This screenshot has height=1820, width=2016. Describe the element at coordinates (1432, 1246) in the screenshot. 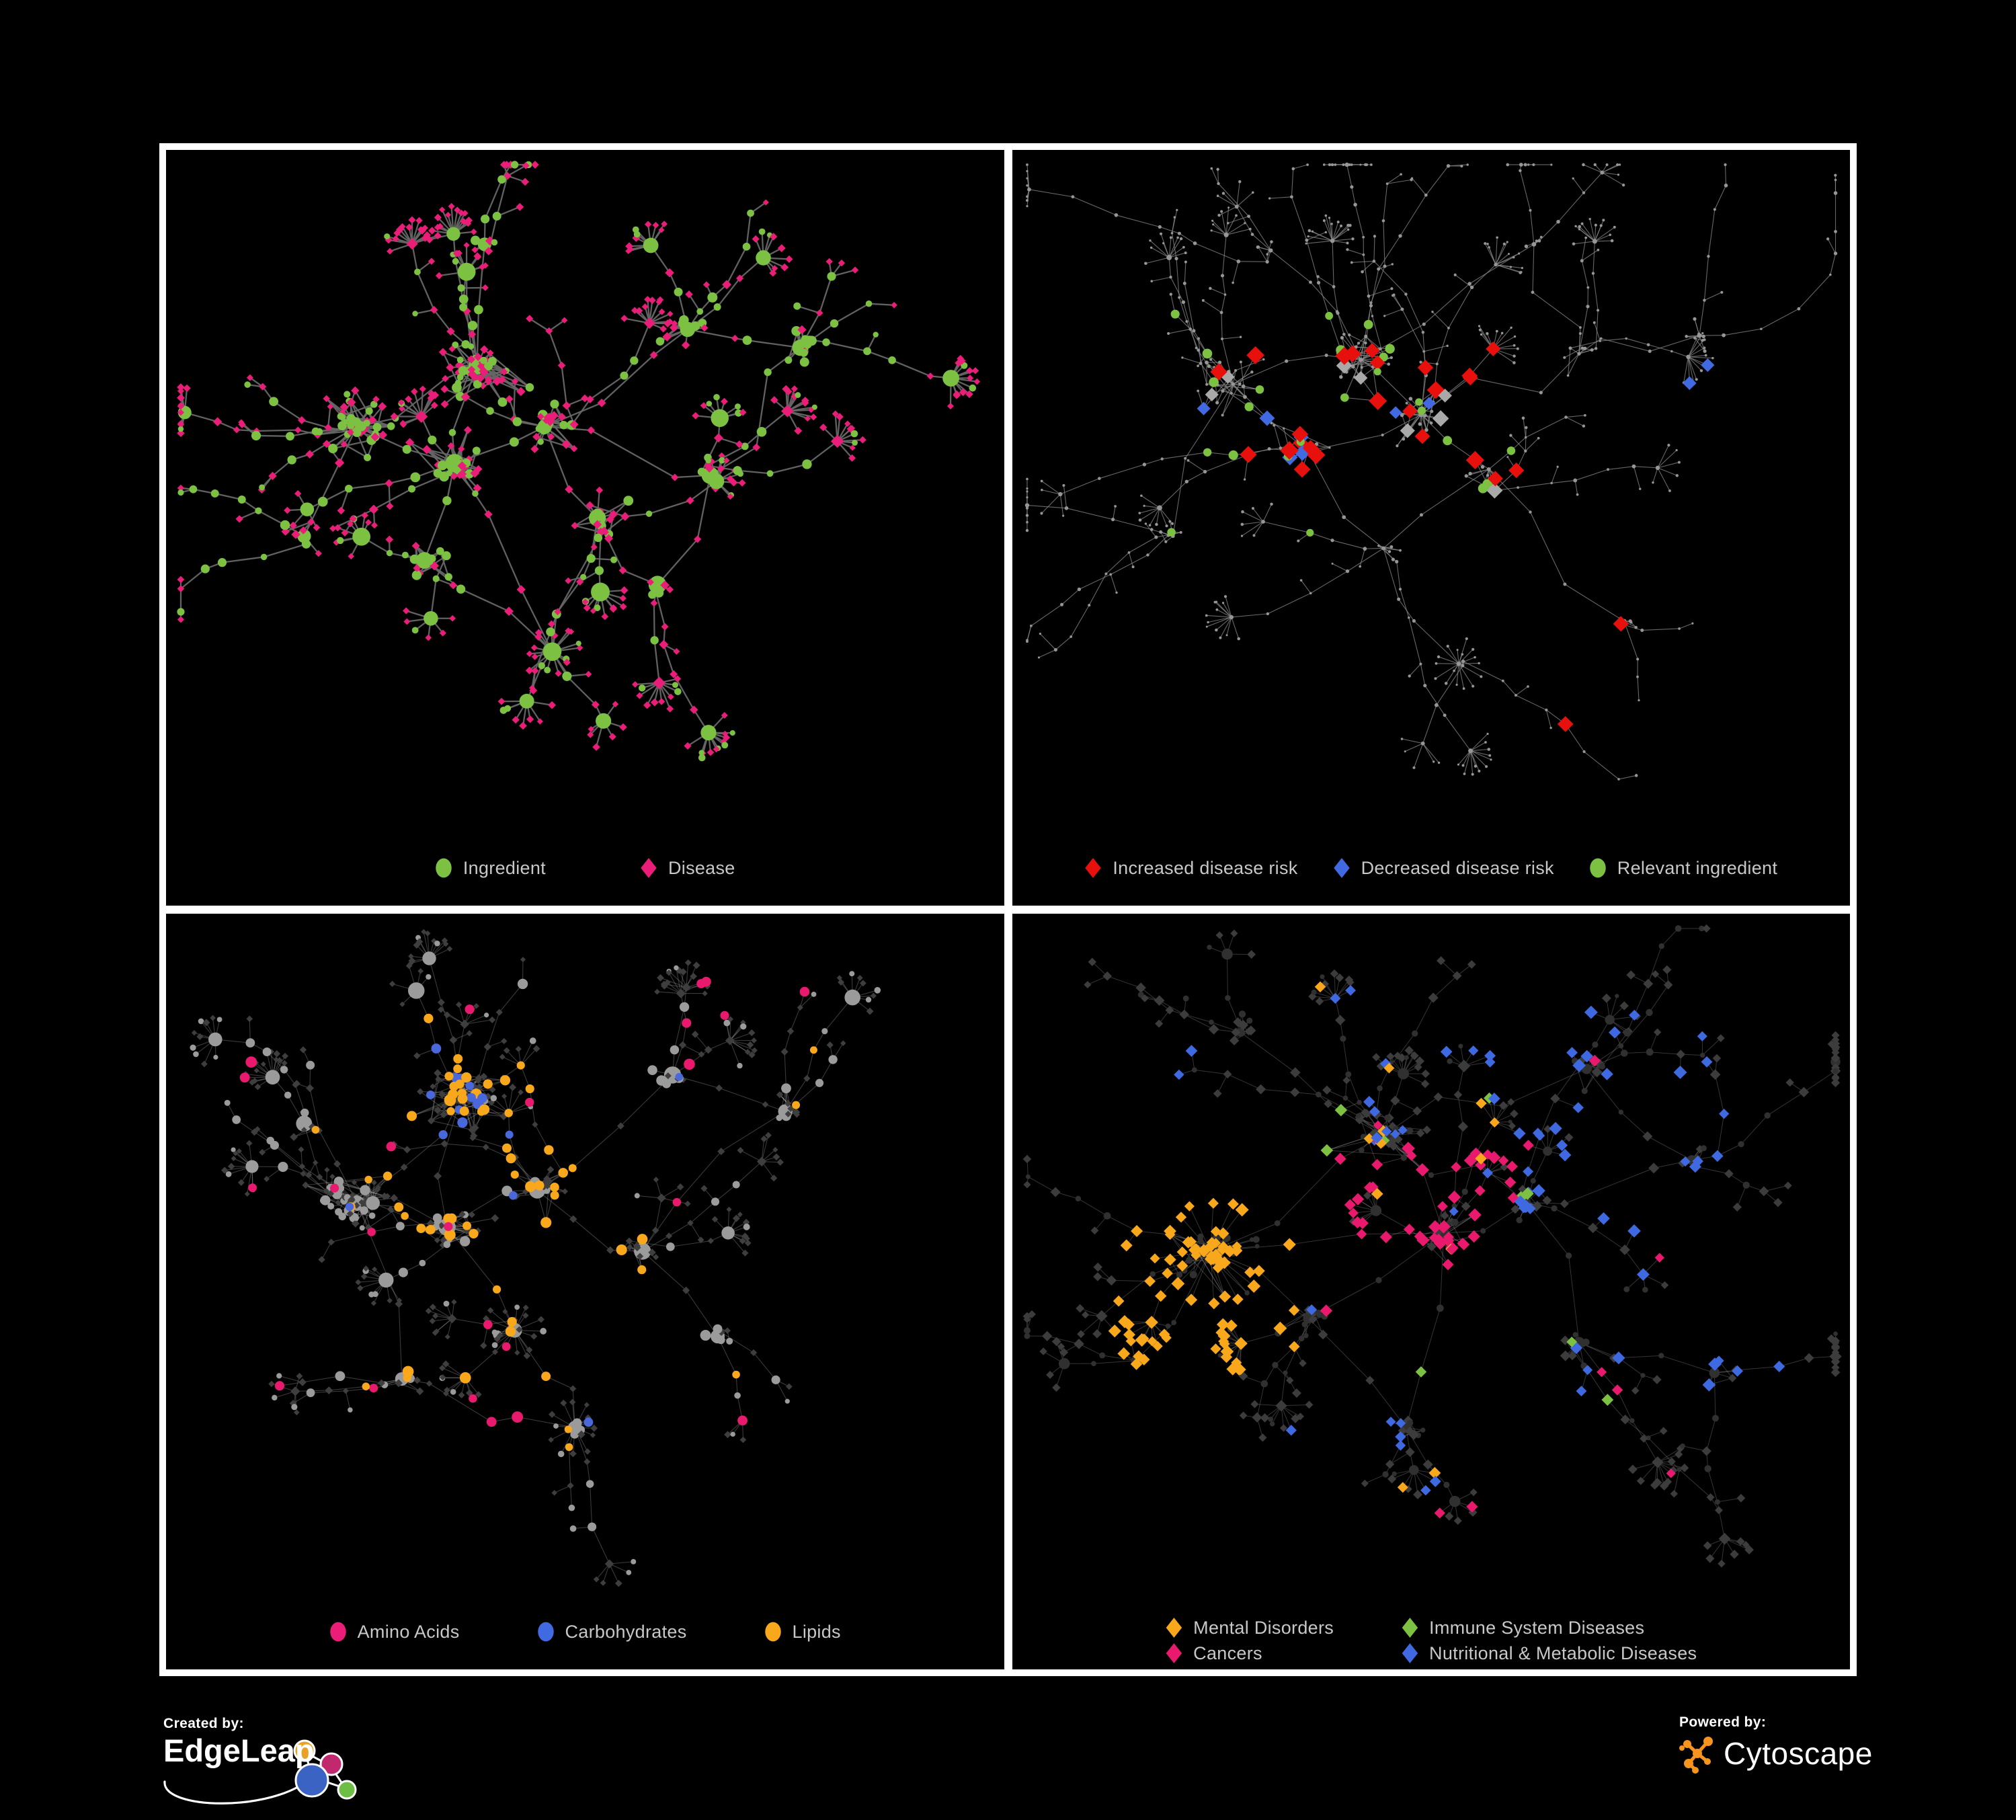

I see `network-disease-categories` at that location.